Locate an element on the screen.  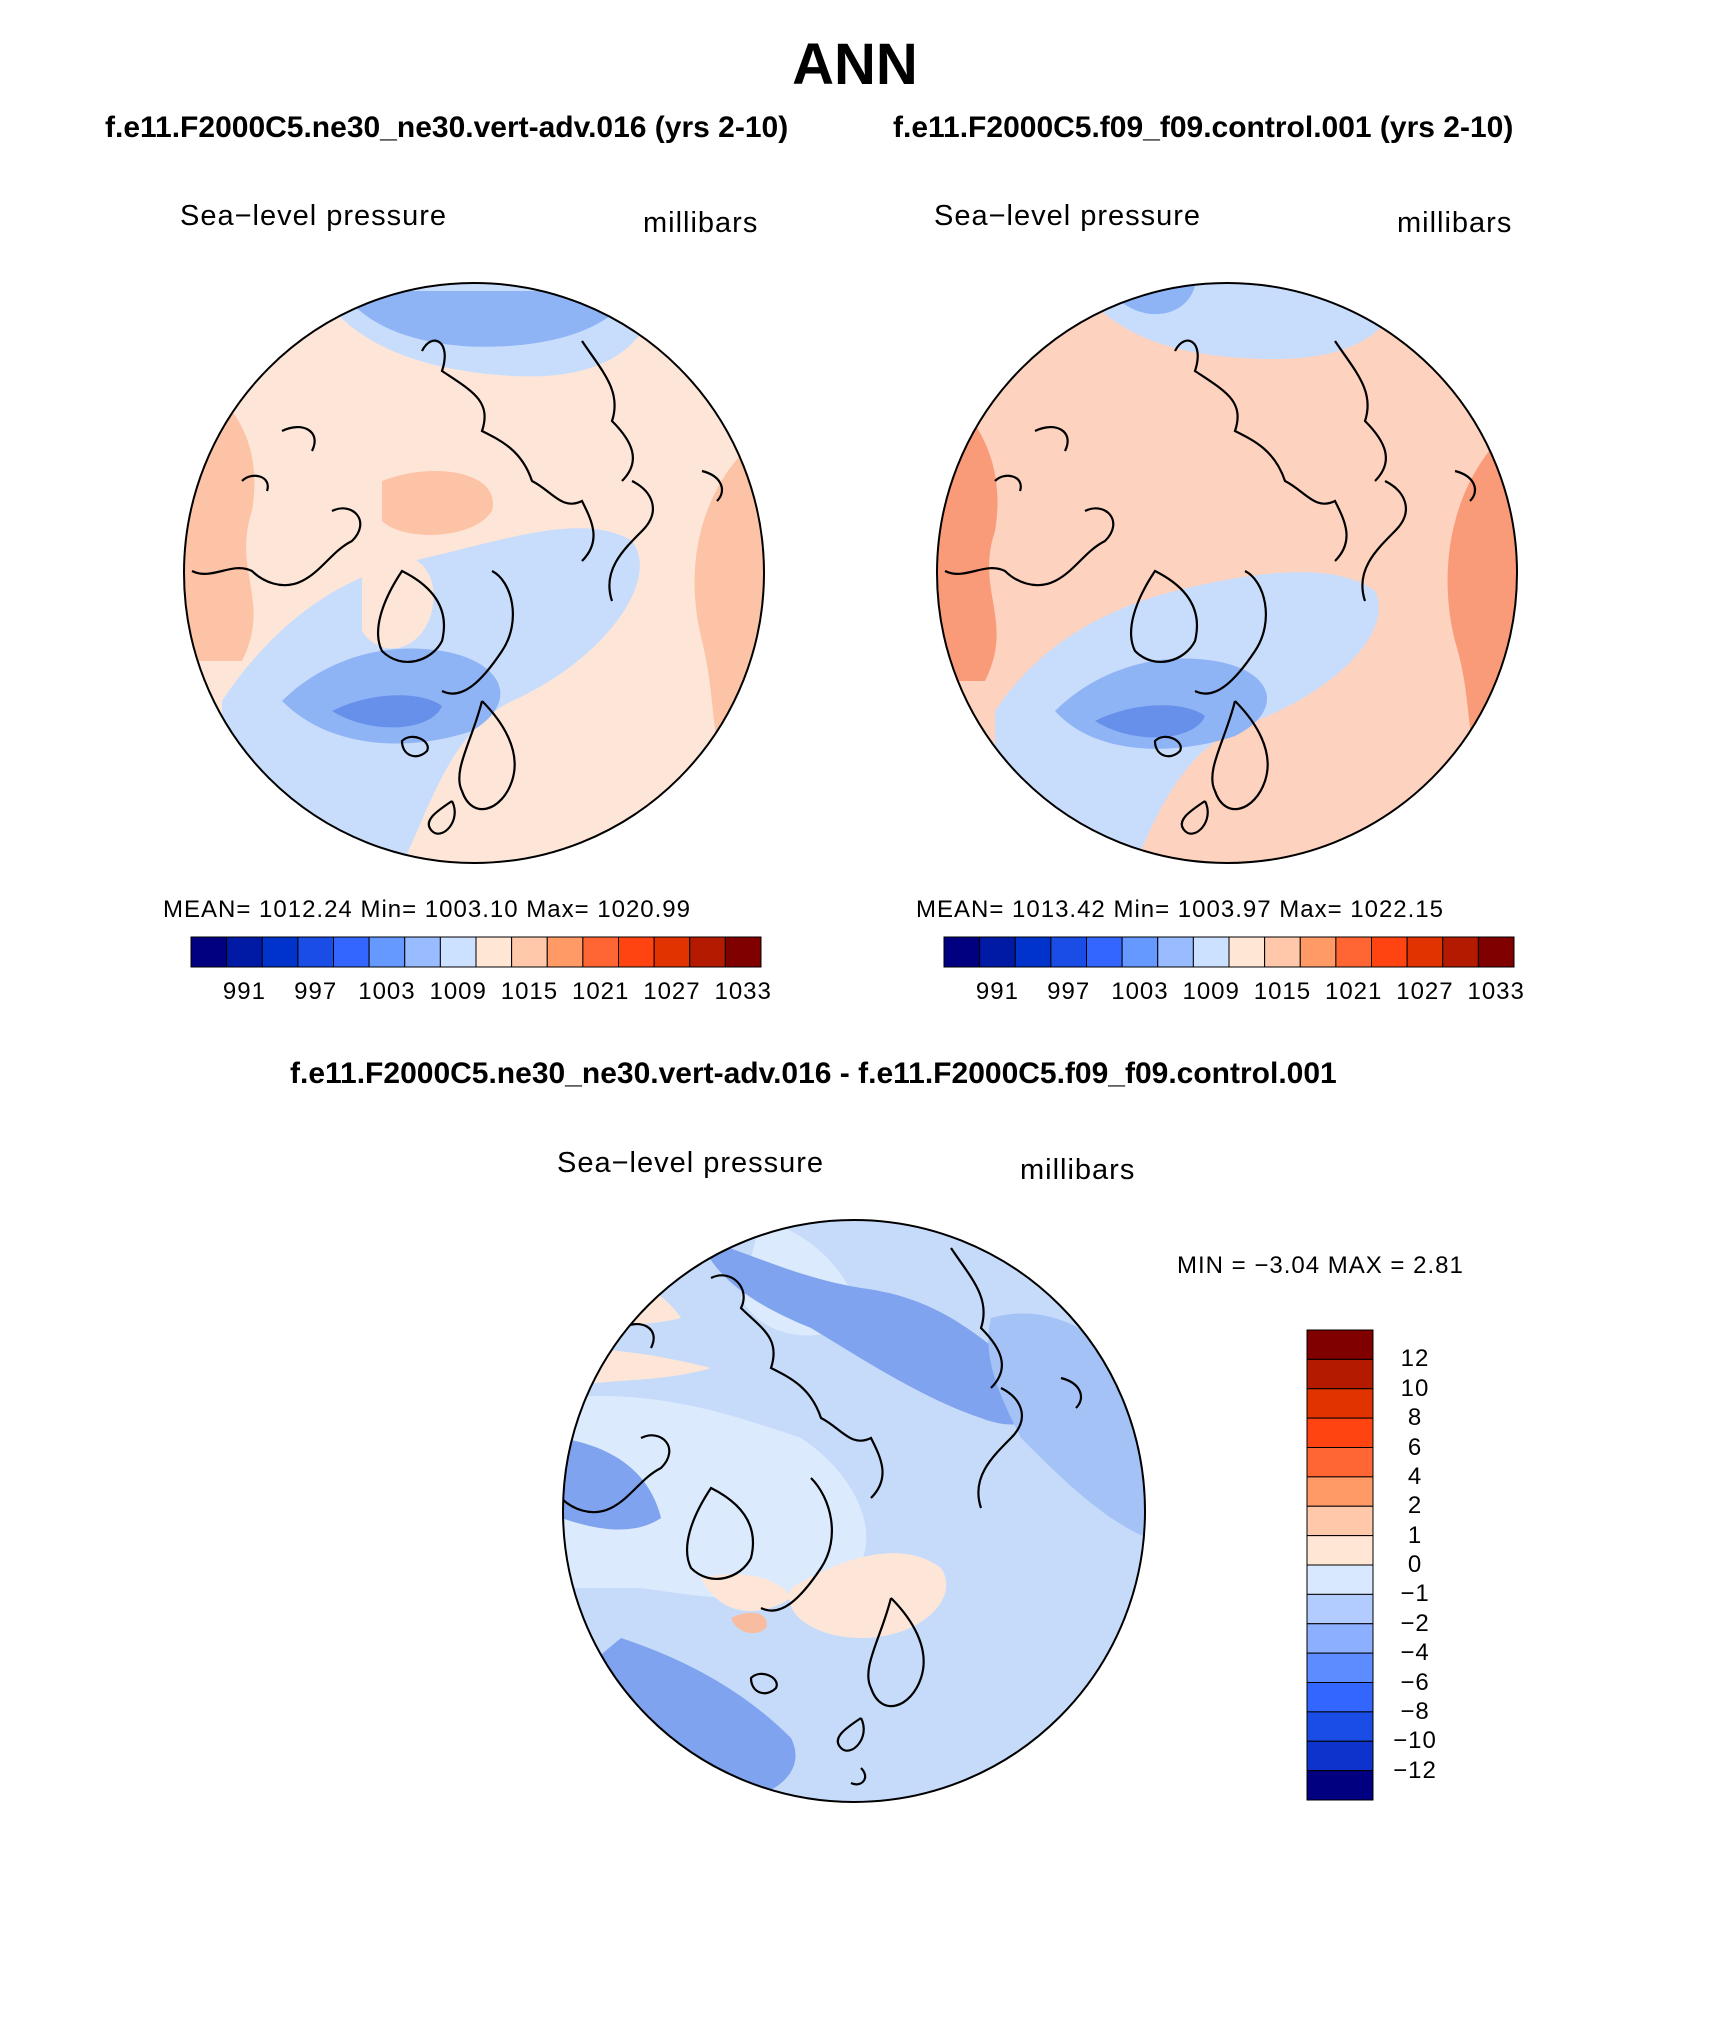
diff-colorbar-tick-label: −6 is located at coordinates (1415, 1682).